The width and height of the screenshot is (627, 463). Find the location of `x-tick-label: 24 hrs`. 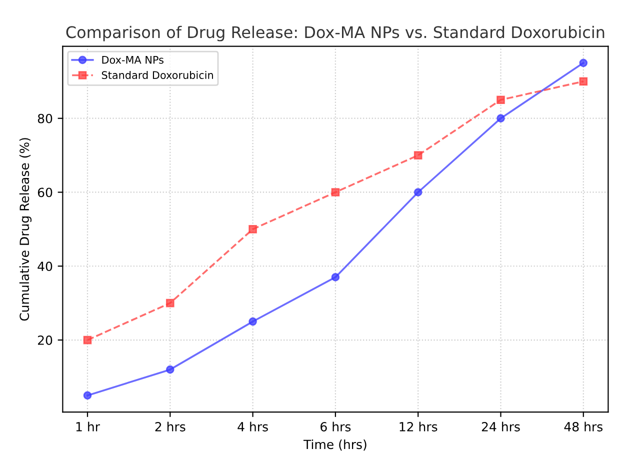

x-tick-label: 24 hrs is located at coordinates (501, 427).